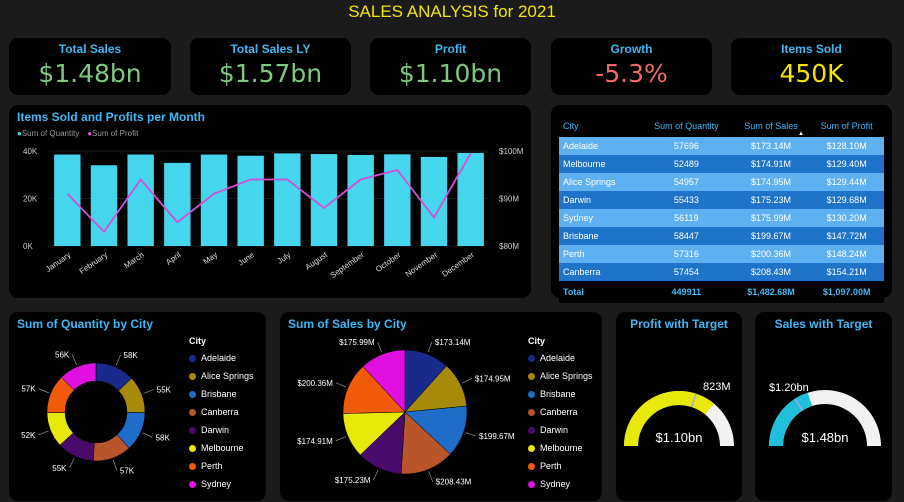 The height and width of the screenshot is (502, 904). I want to click on x-tick-label: September, so click(347, 265).